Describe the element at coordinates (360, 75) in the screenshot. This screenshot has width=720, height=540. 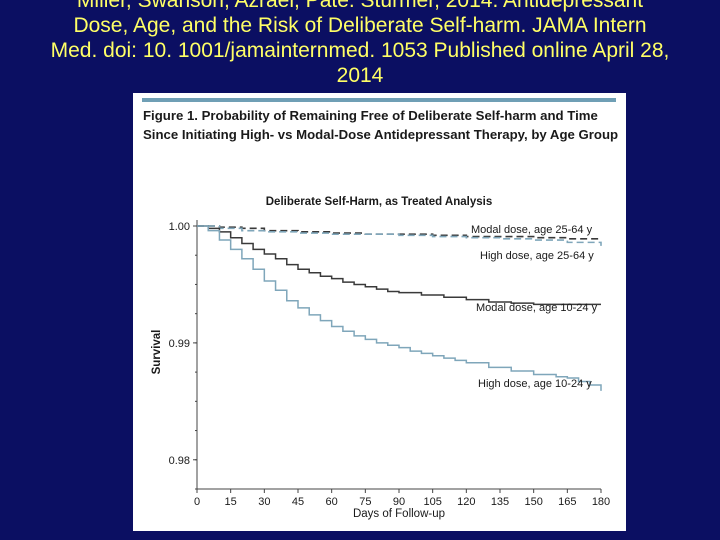
I see `citation-line: 2014` at that location.